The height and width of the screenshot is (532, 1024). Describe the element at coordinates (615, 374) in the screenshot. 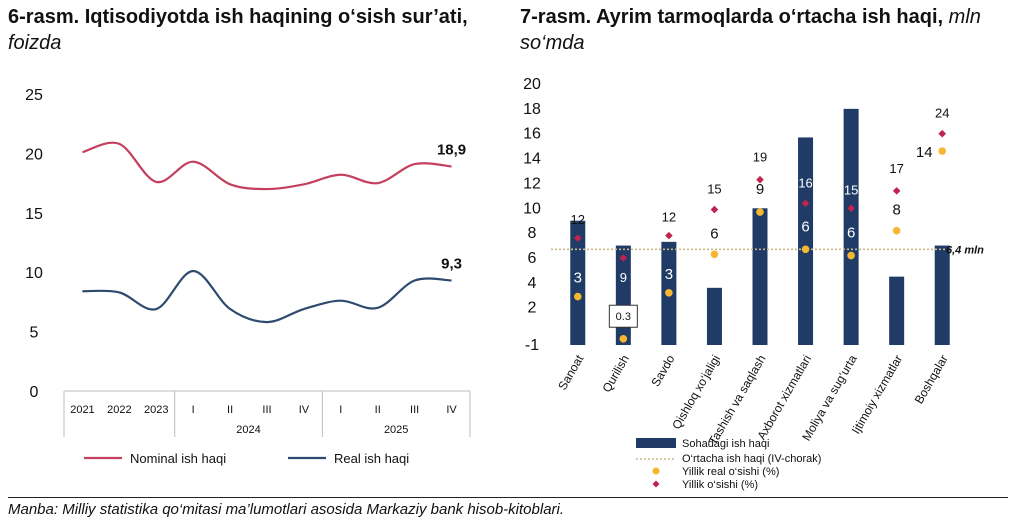

I see `x-tick-label: Qurilish` at that location.